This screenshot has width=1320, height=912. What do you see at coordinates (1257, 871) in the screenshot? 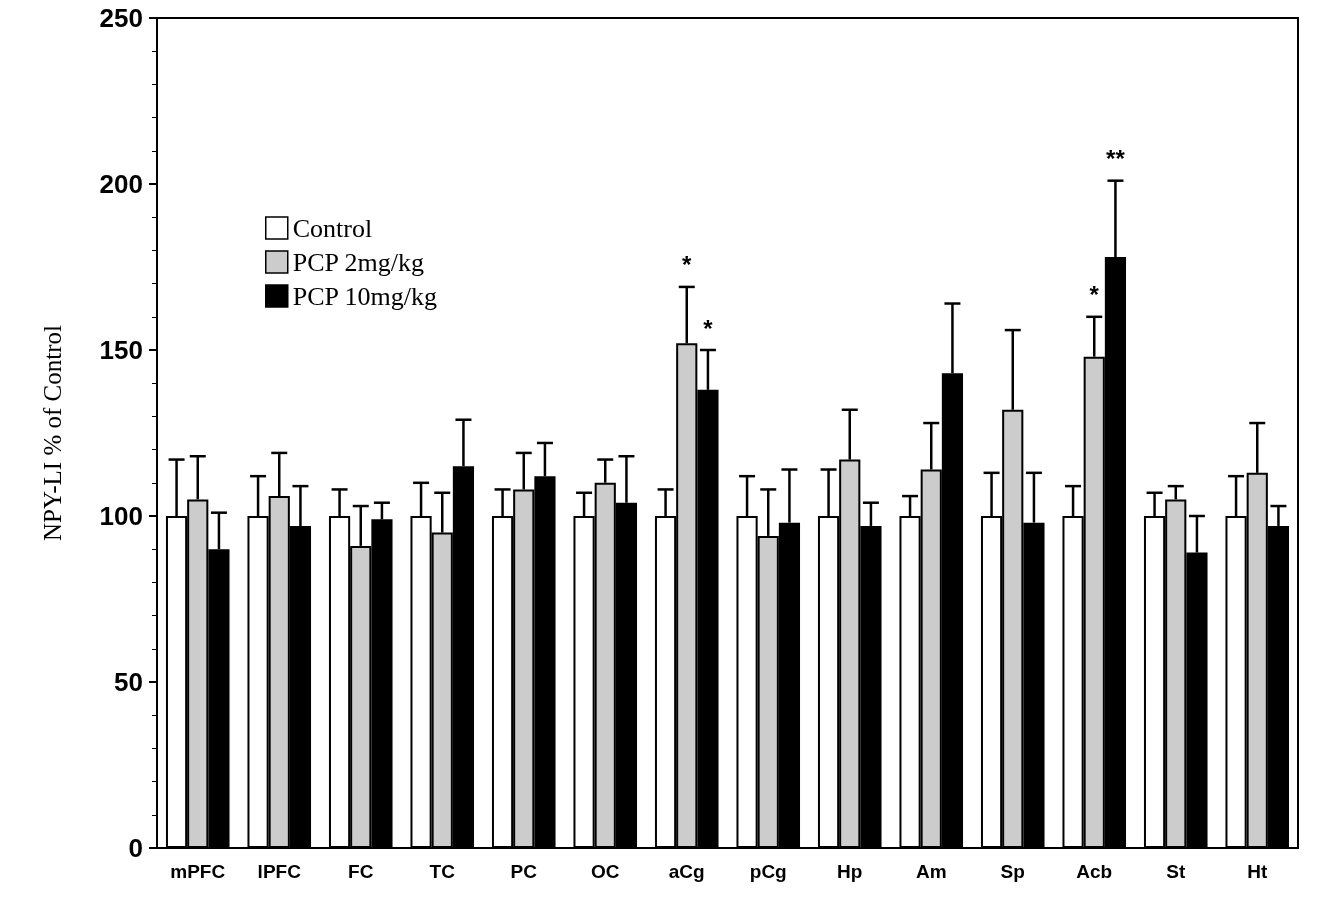
I see `x-tick-label: Ht` at bounding box center [1257, 871].